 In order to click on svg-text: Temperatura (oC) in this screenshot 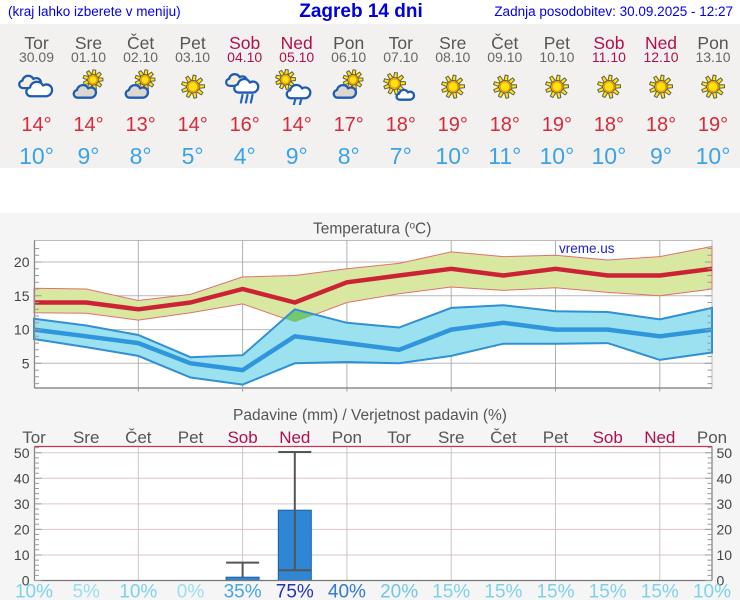, I will do `click(372, 228)`.